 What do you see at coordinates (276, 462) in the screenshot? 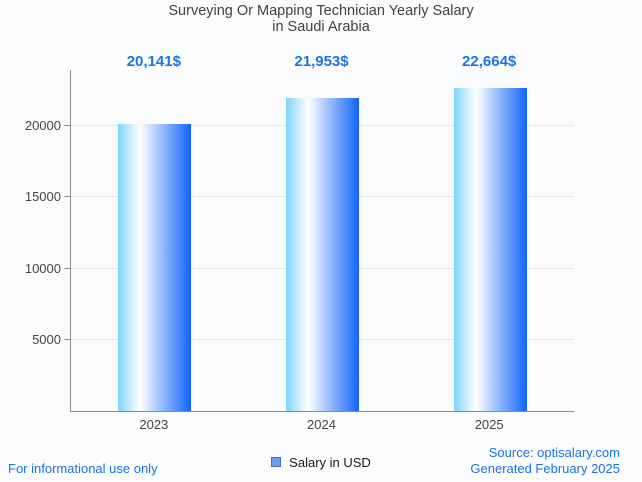
I see `legend-swatch` at bounding box center [276, 462].